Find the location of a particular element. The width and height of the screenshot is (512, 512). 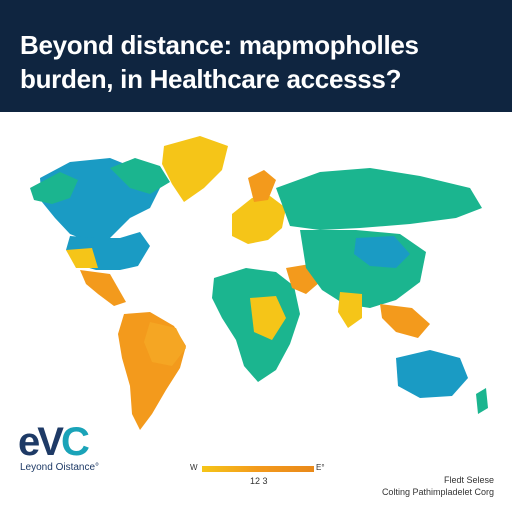

region-south-asia is located at coordinates (350, 310).